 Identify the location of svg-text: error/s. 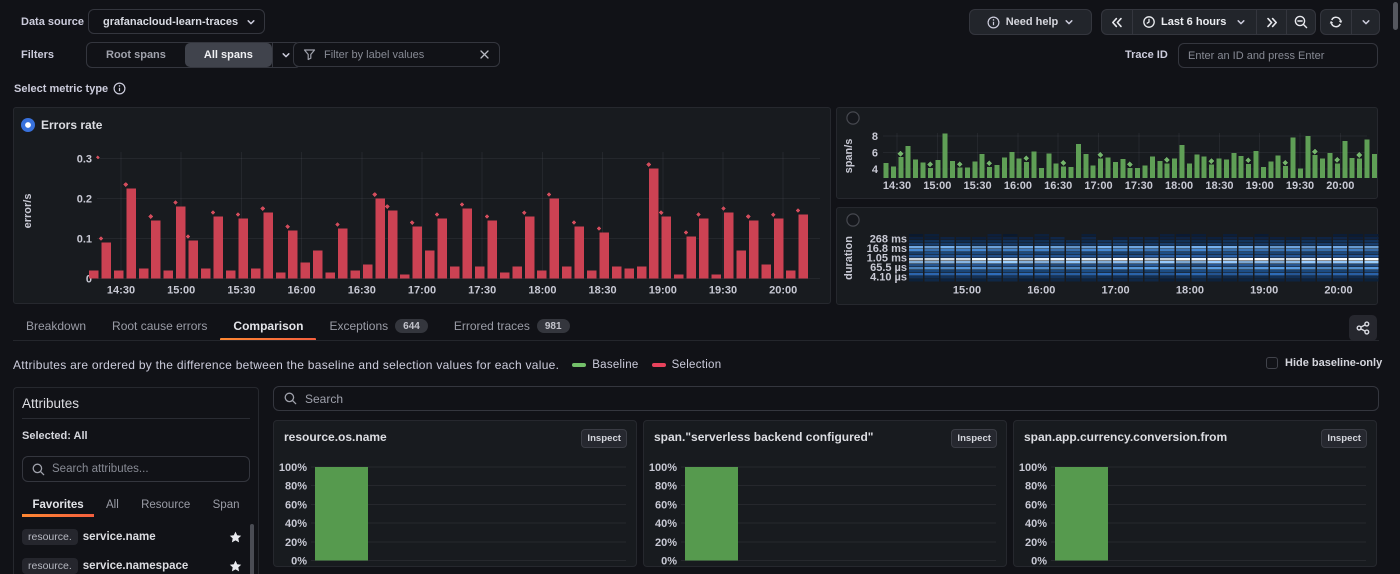
(28, 211).